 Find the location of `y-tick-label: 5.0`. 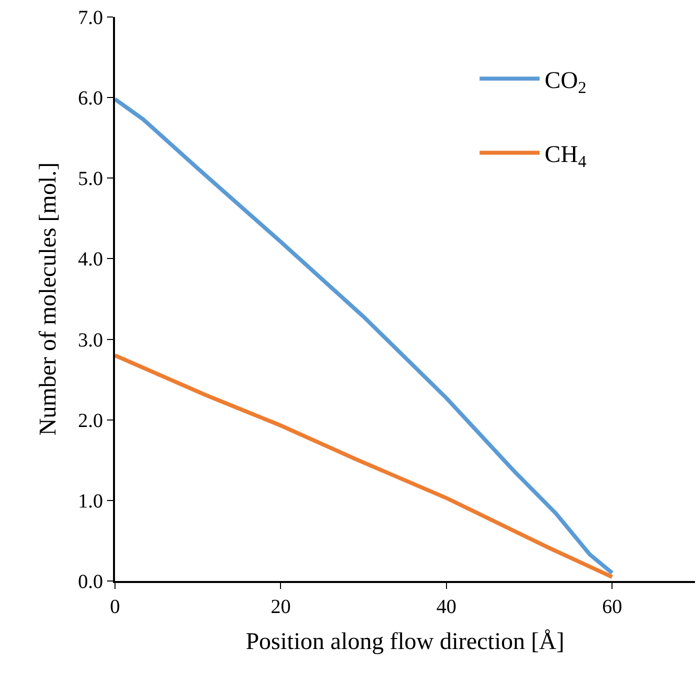

y-tick-label: 5.0 is located at coordinates (90, 179).